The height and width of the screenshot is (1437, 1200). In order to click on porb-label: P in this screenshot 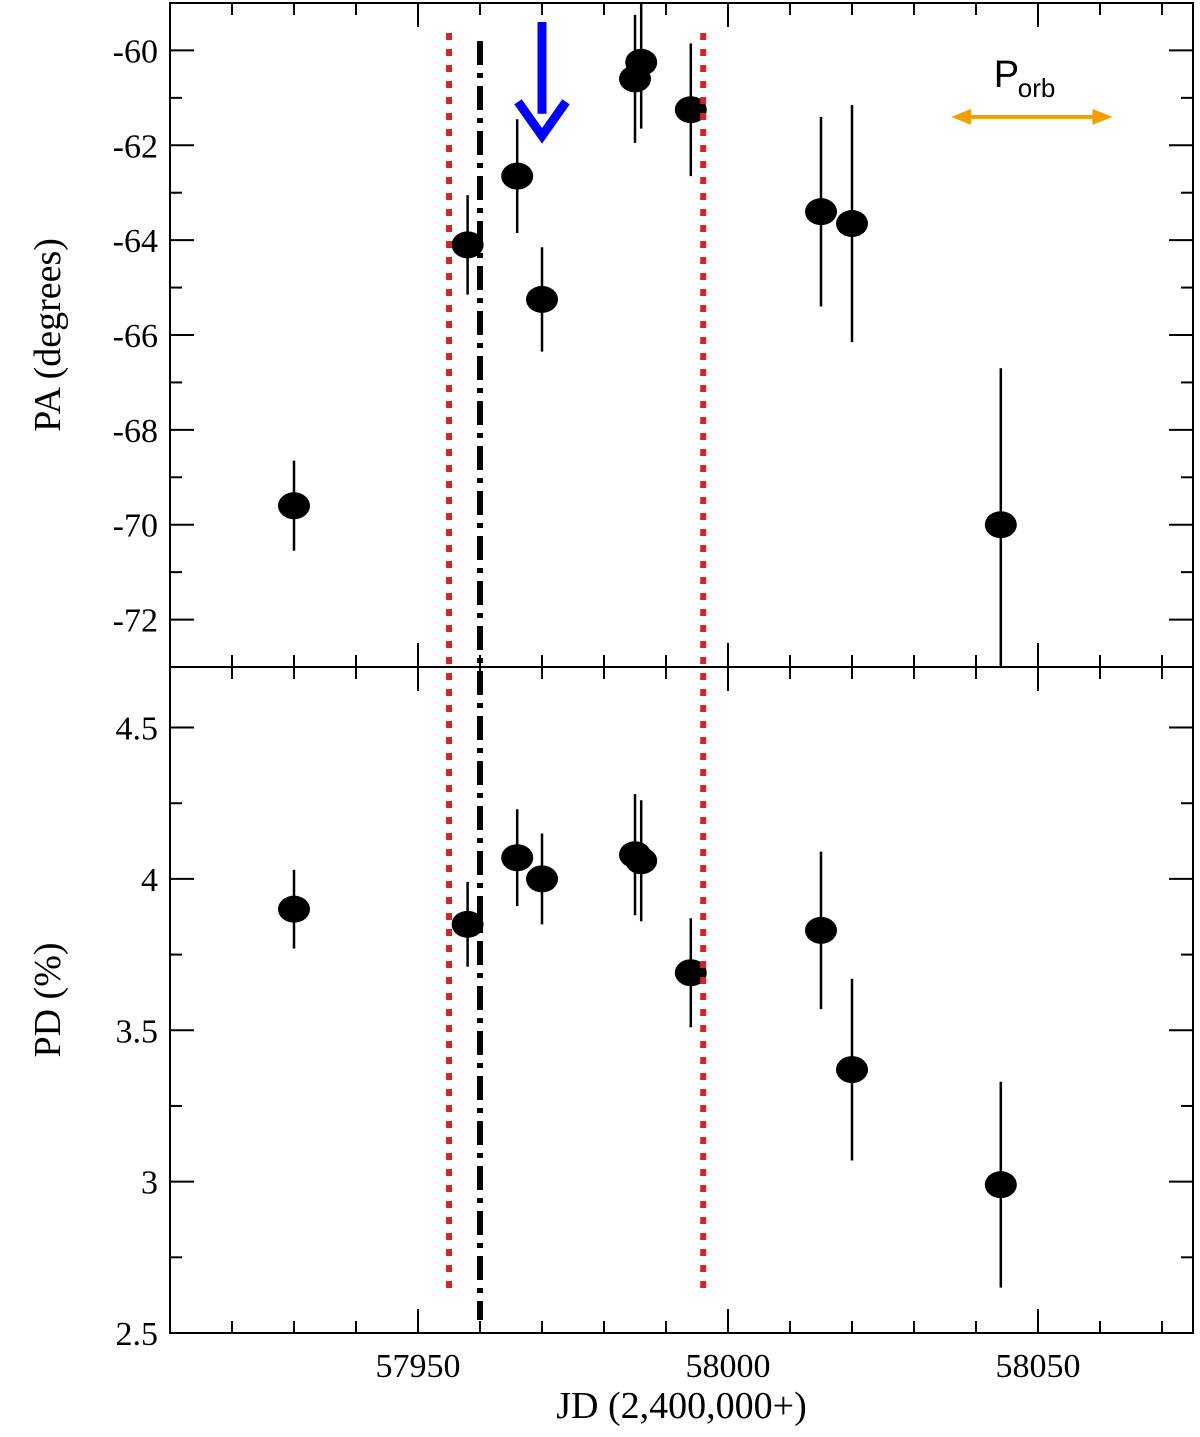, I will do `click(1006, 75)`.